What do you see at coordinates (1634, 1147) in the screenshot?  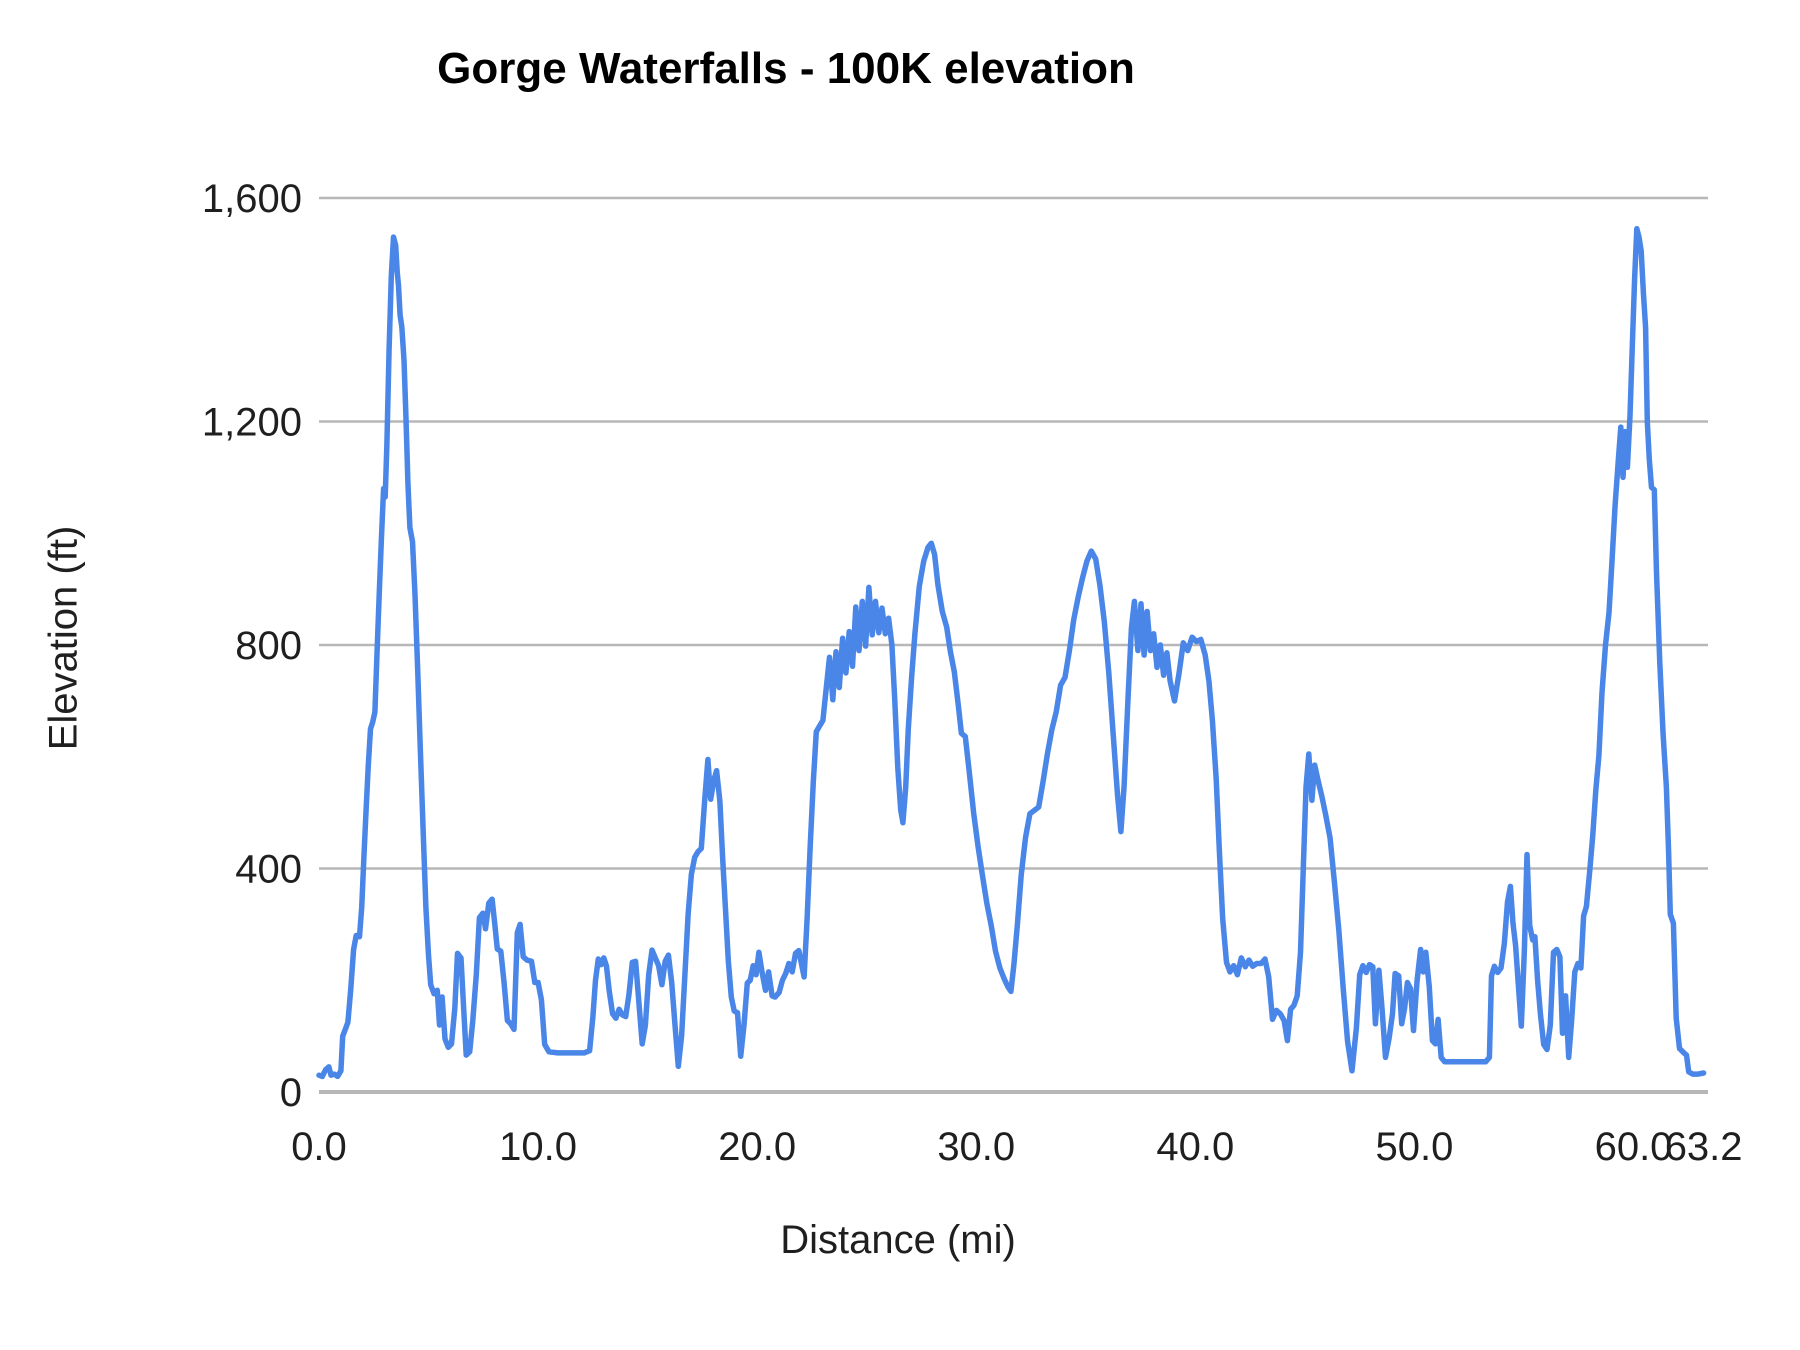 I see `x-tick-label: 60.0` at bounding box center [1634, 1147].